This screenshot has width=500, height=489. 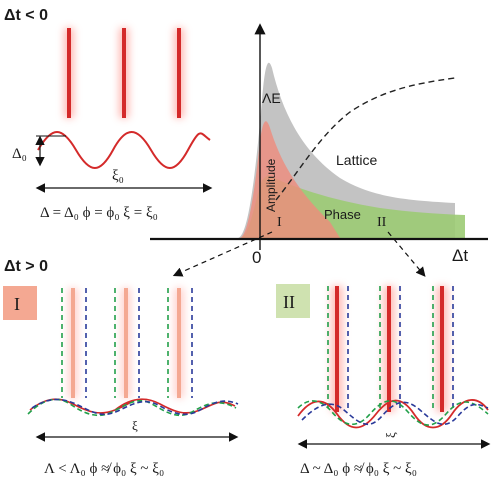 What do you see at coordinates (390, 435) in the screenshot?
I see `panel-II-xi-label: ξ` at bounding box center [390, 435].